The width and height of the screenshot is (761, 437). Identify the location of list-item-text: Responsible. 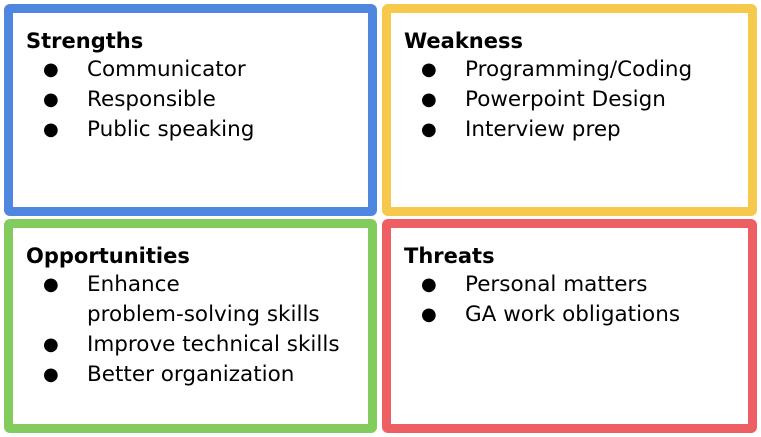
(151, 99).